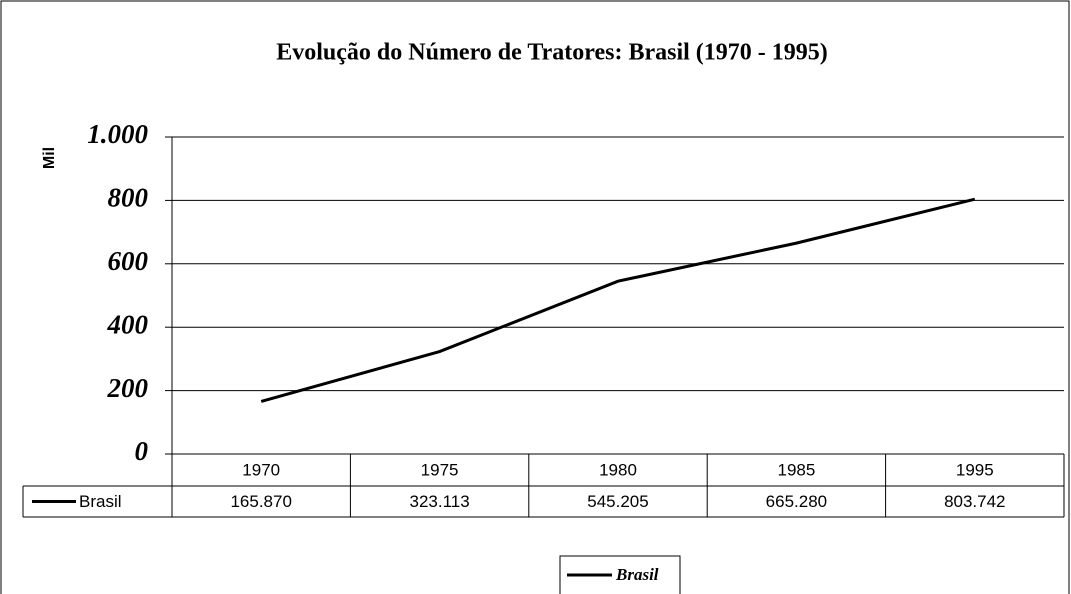 Image resolution: width=1071 pixels, height=594 pixels. What do you see at coordinates (439, 501) in the screenshot?
I see `data-label: 323.113` at bounding box center [439, 501].